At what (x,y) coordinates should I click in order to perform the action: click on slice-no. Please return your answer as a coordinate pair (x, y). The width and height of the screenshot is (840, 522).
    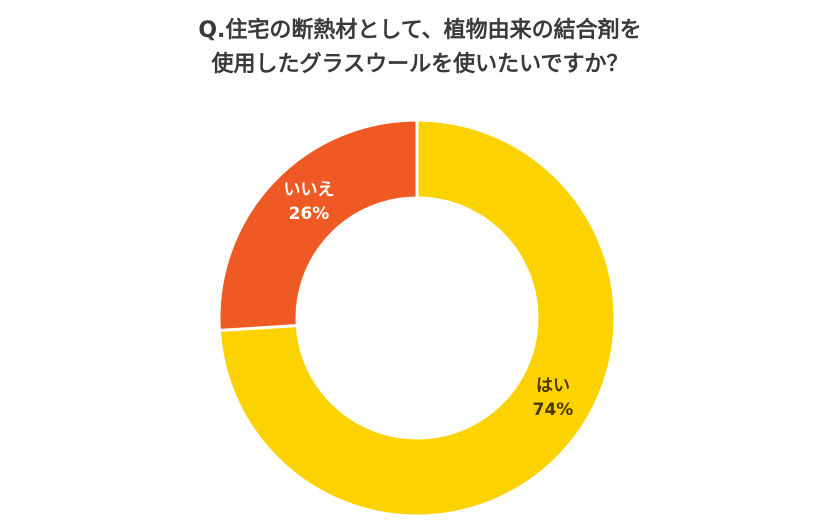
    Looking at the image, I should click on (318, 225).